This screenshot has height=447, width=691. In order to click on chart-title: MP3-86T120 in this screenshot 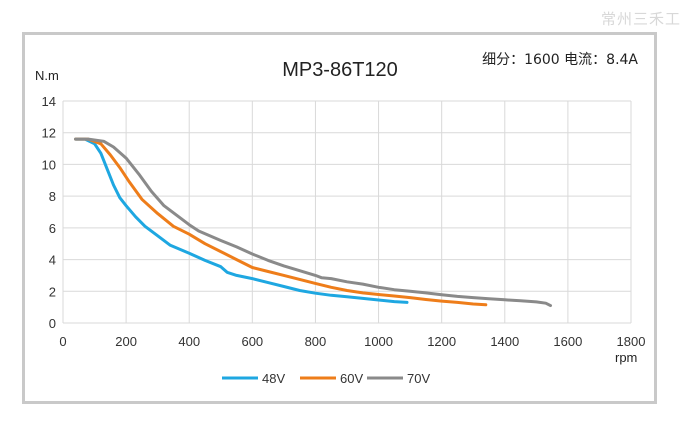, I will do `click(340, 70)`.